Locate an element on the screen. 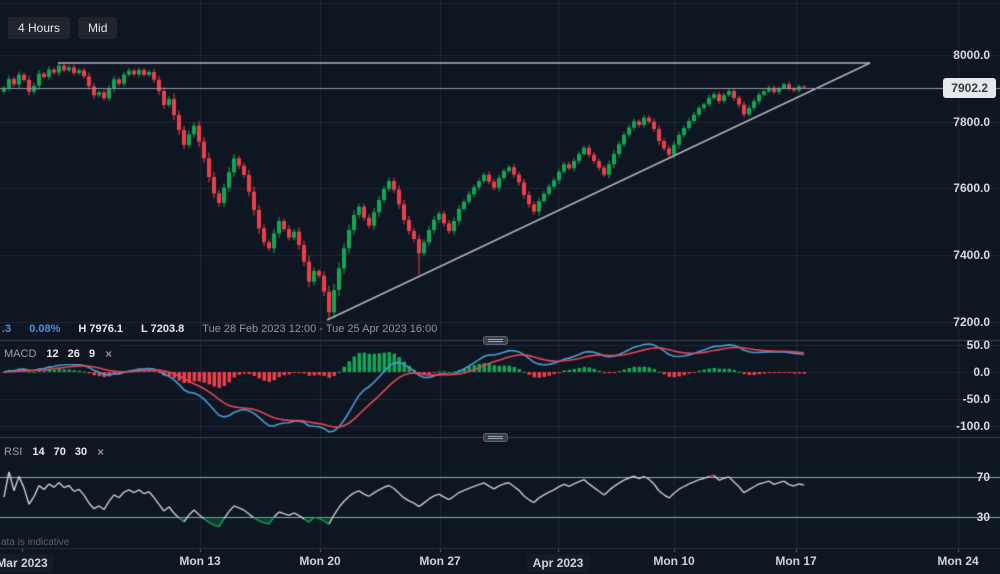 The image size is (1000, 574). macd-pane-resize-handle is located at coordinates (495, 340).